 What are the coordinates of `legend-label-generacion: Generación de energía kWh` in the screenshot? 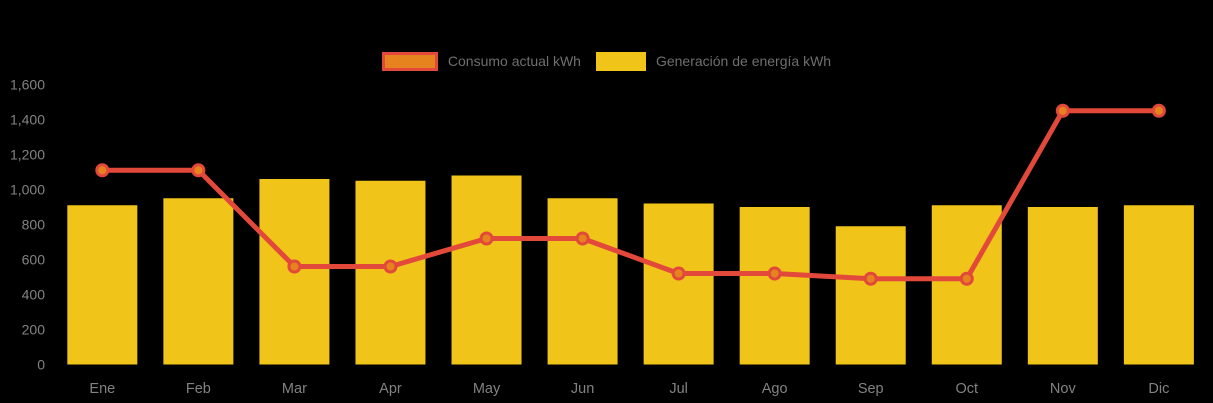 It's located at (743, 61).